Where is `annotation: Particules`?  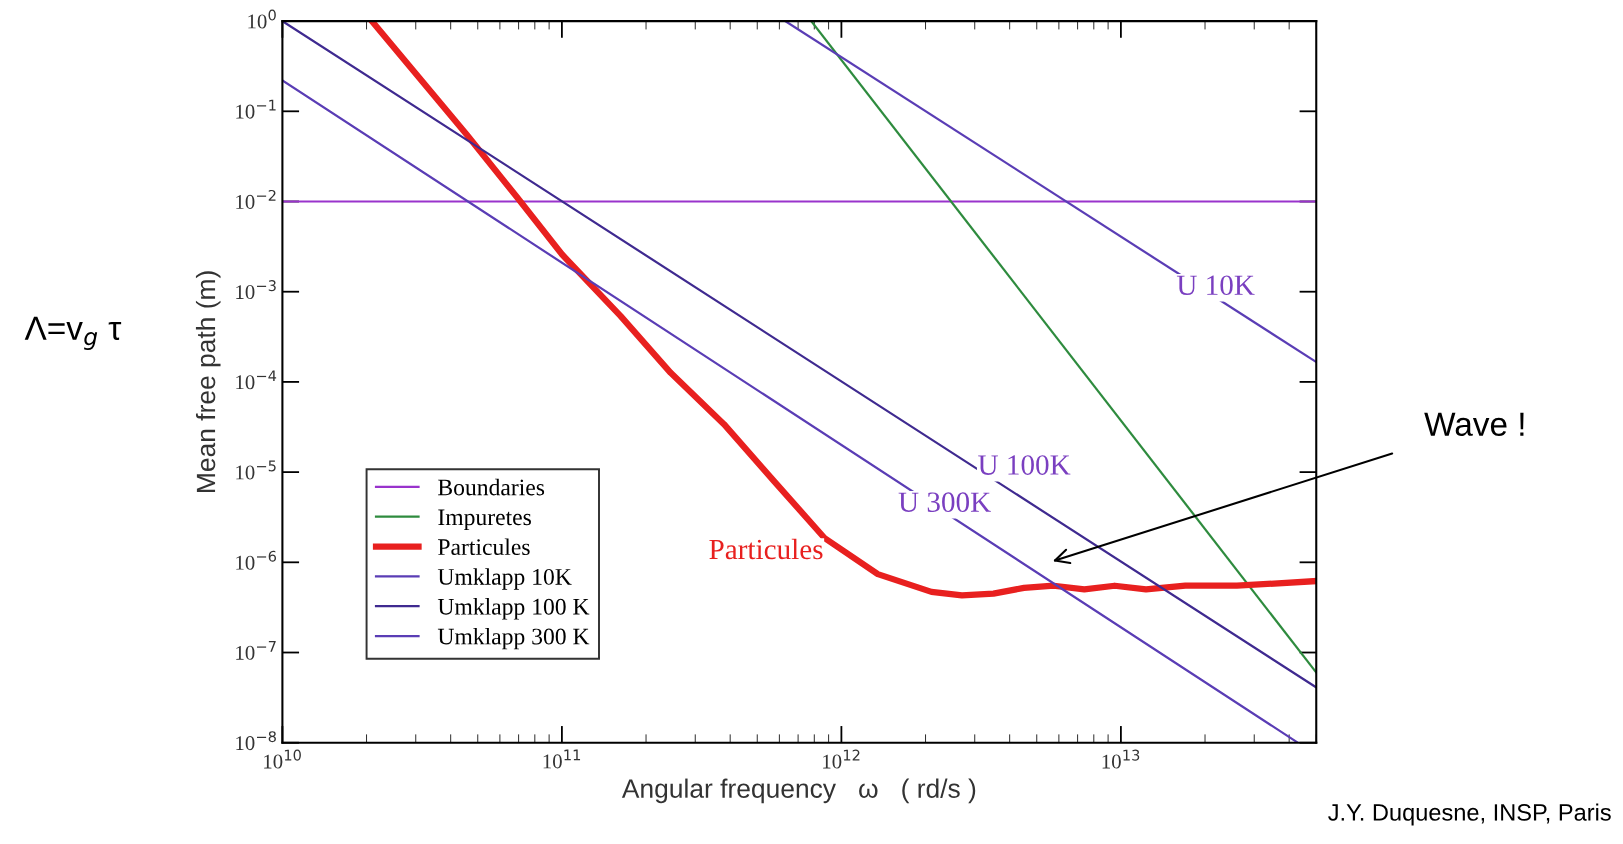 annotation: Particules is located at coordinates (766, 549).